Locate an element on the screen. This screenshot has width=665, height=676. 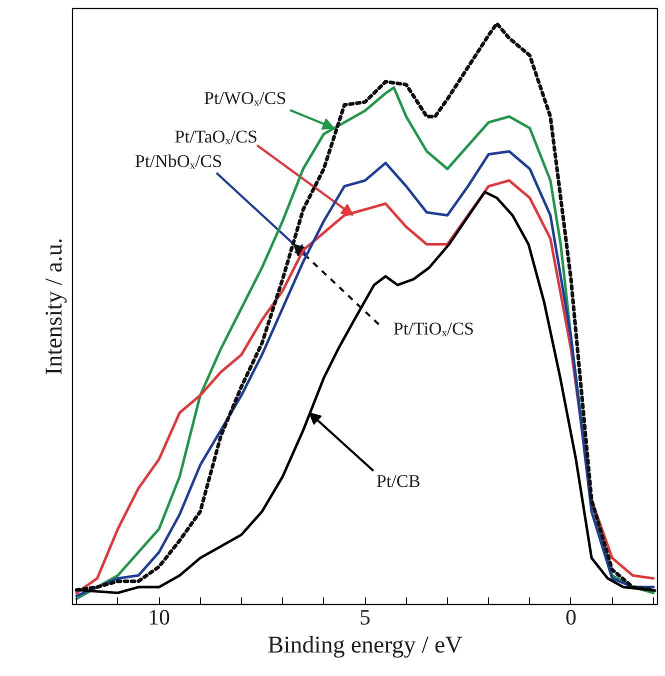
x-tick-label: 5 is located at coordinates (365, 617).